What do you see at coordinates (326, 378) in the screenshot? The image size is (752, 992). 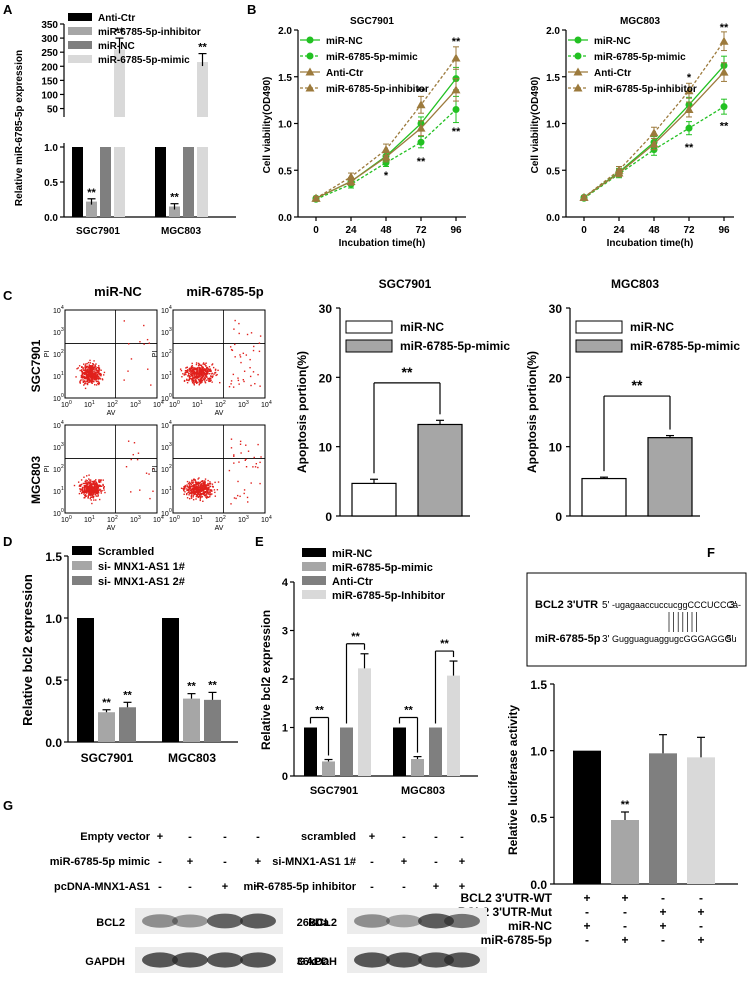 I see `c-bar-y-tick-label: 20` at bounding box center [326, 378].